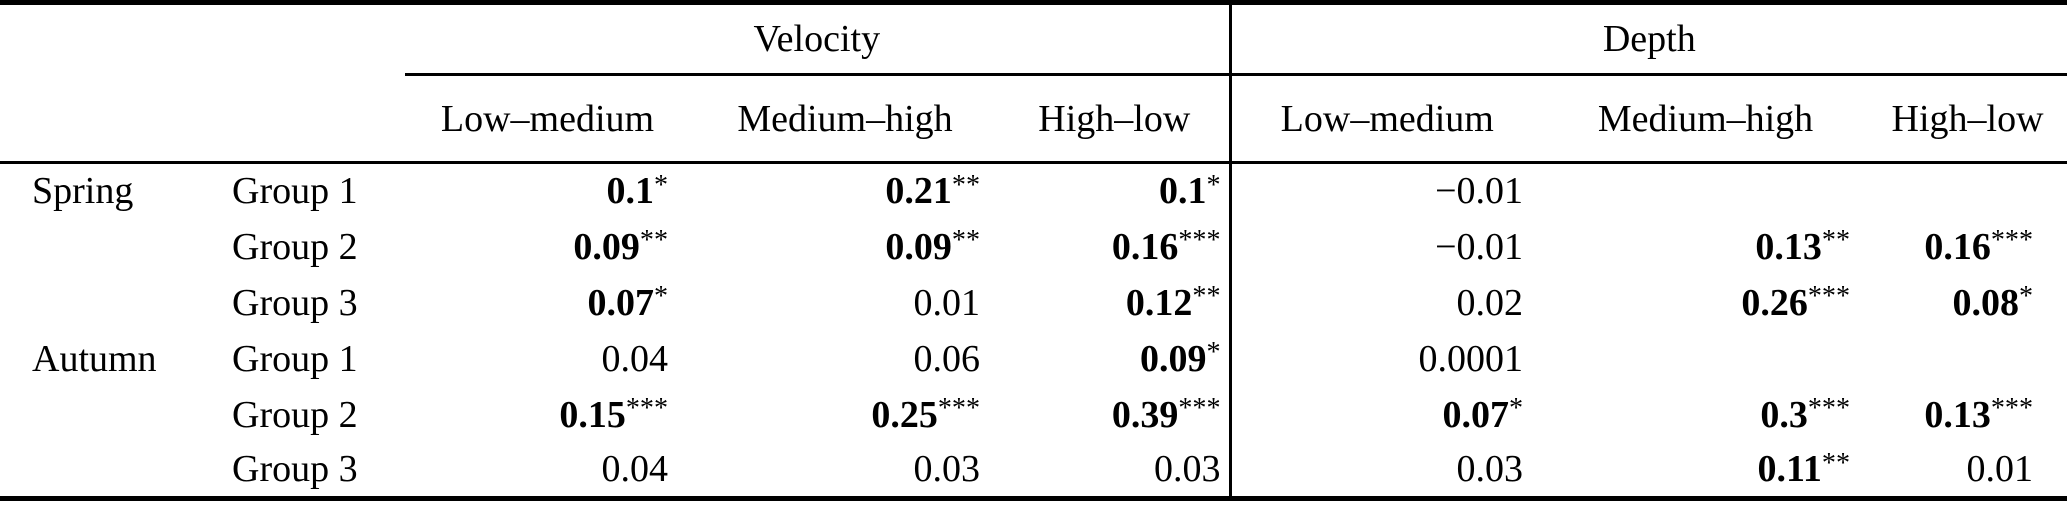 Image resolution: width=2067 pixels, height=512 pixels. I want to click on value: 0.01, so click(2000, 469).